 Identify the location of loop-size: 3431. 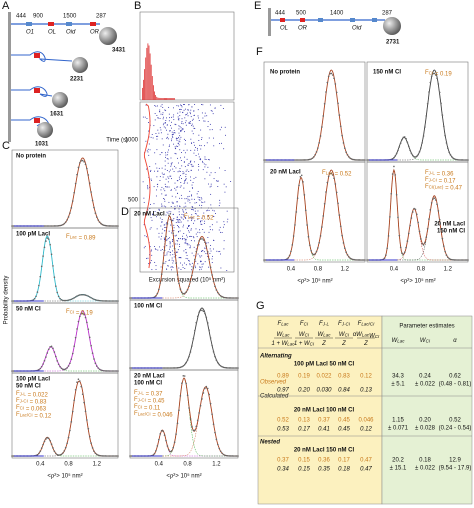
(119, 51).